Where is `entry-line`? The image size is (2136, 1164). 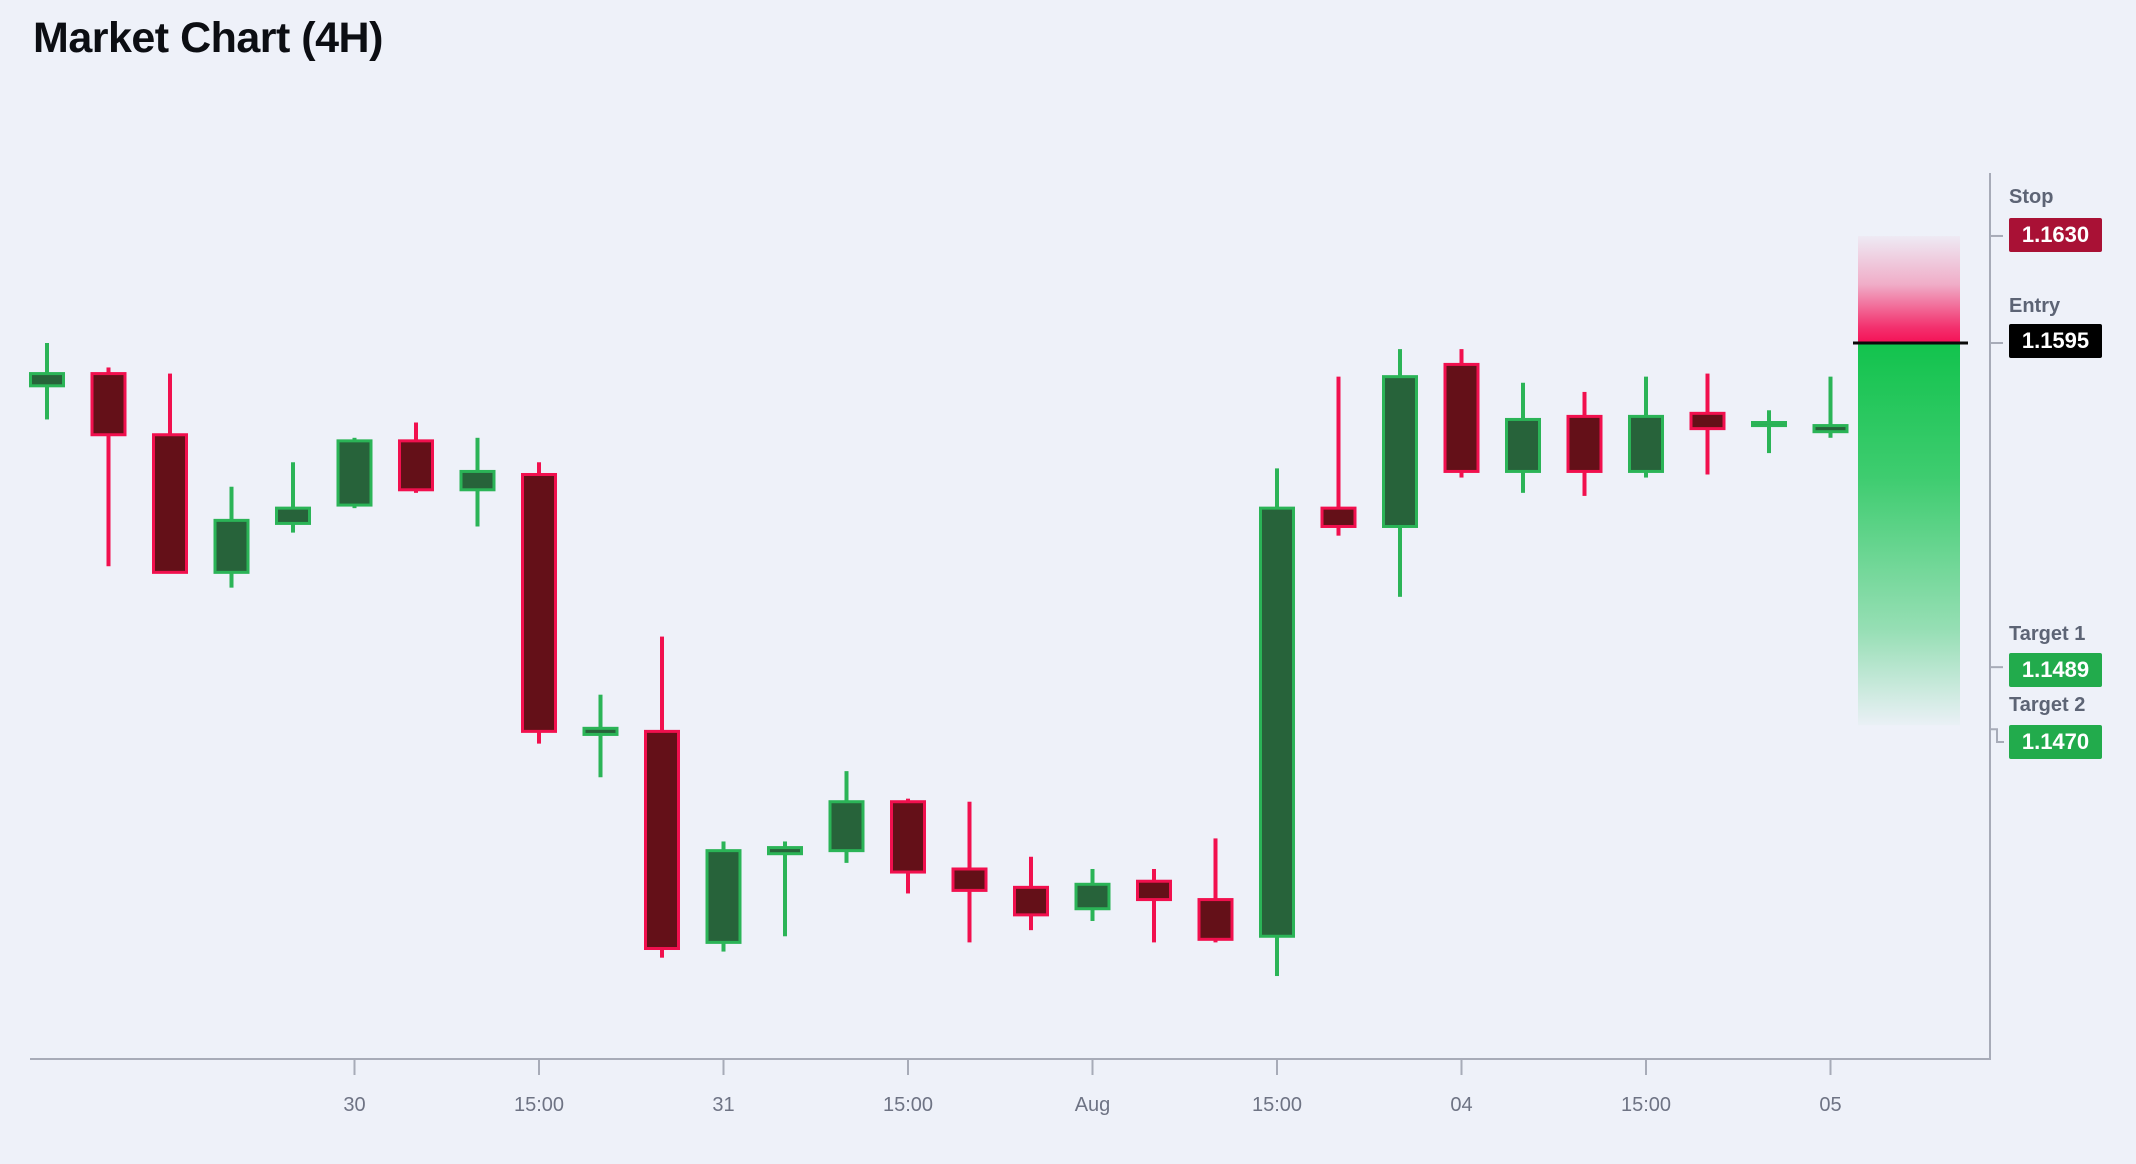
entry-line is located at coordinates (1910, 343).